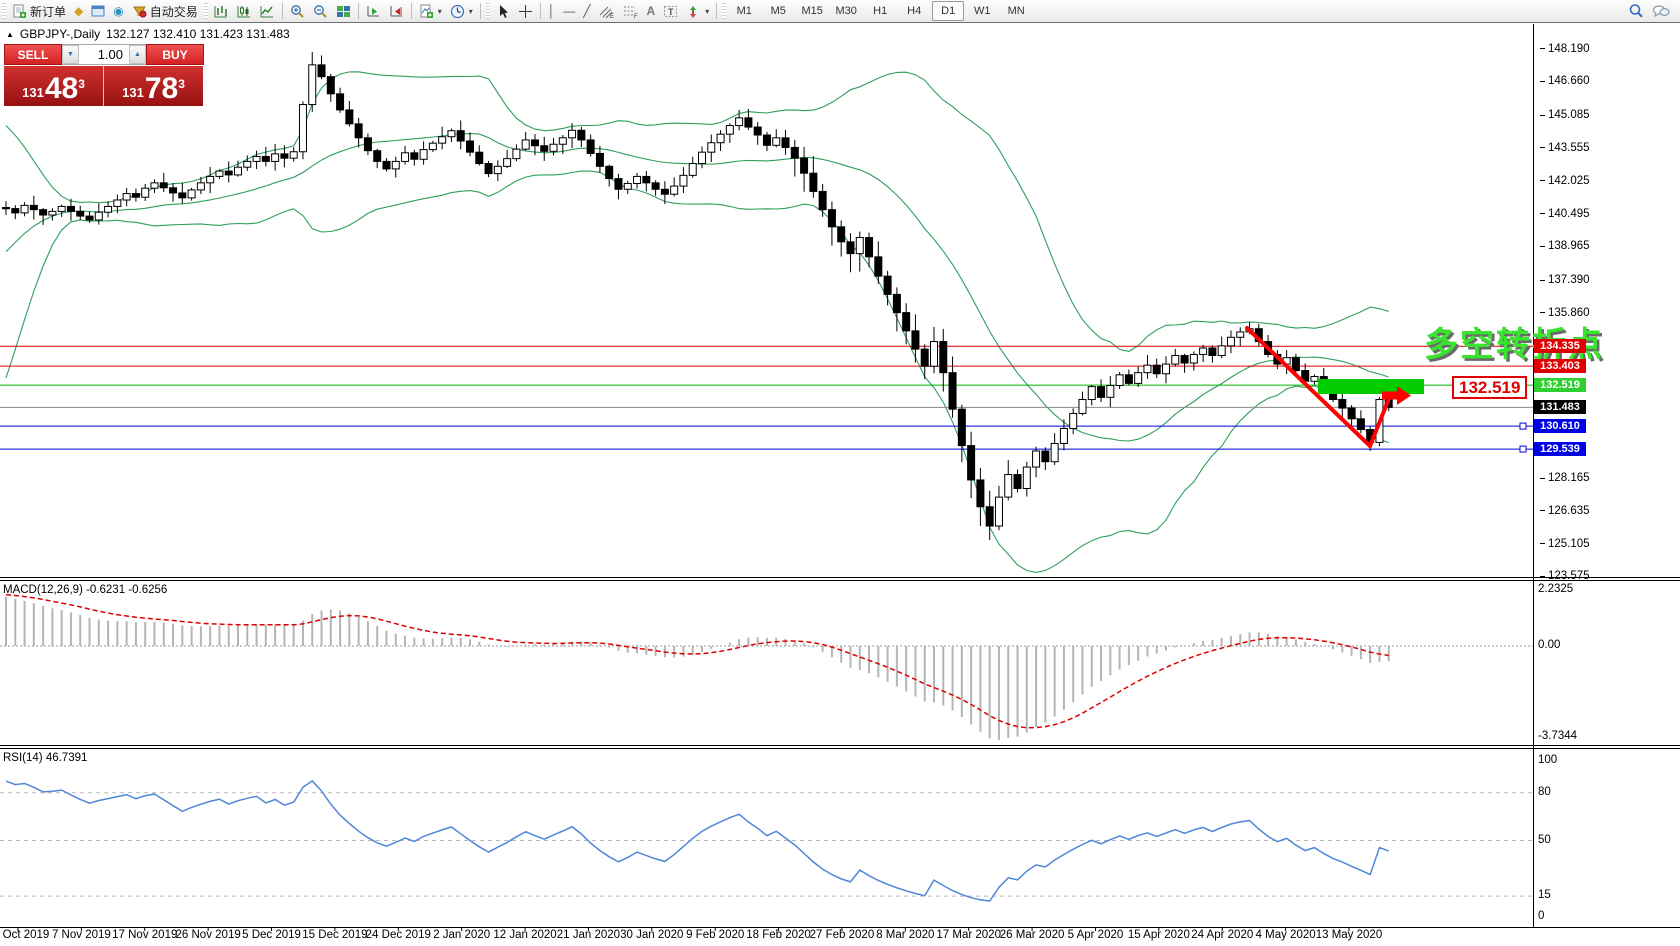  What do you see at coordinates (778, 935) in the screenshot?
I see `date-label: 18 Feb 2020` at bounding box center [778, 935].